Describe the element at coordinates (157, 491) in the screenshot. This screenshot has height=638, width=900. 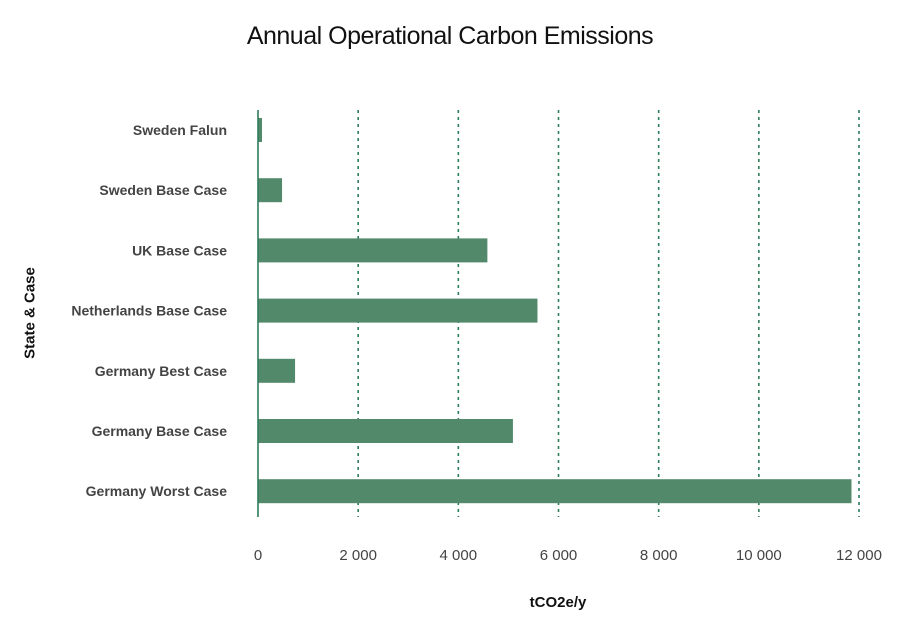
I see `category-label: Germany Worst Case` at that location.